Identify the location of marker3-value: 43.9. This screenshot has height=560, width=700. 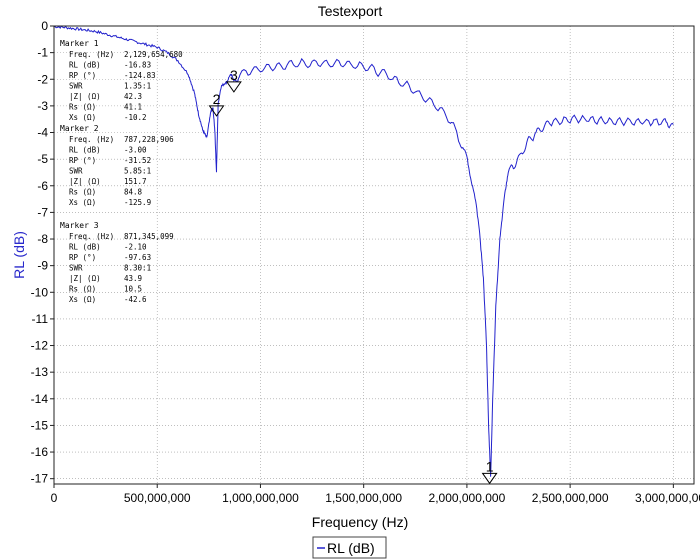
(133, 278).